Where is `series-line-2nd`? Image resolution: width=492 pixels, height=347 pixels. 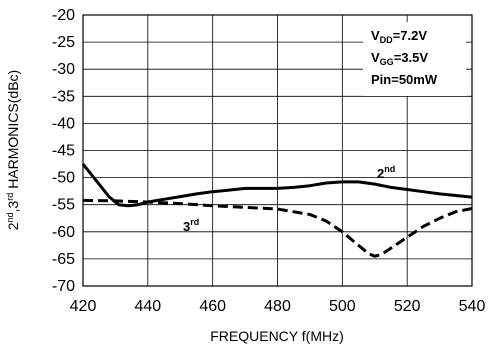 series-line-2nd is located at coordinates (277, 185).